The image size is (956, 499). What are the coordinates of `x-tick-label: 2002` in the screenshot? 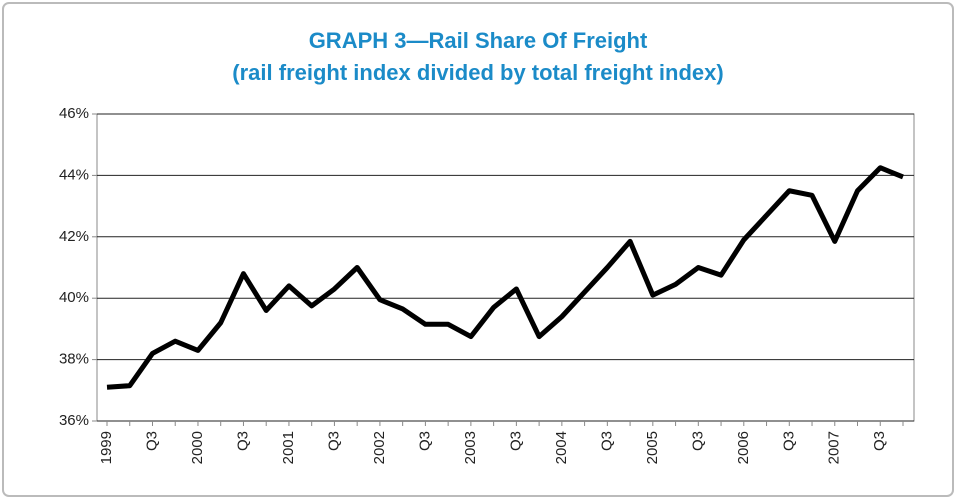 It's located at (379, 447).